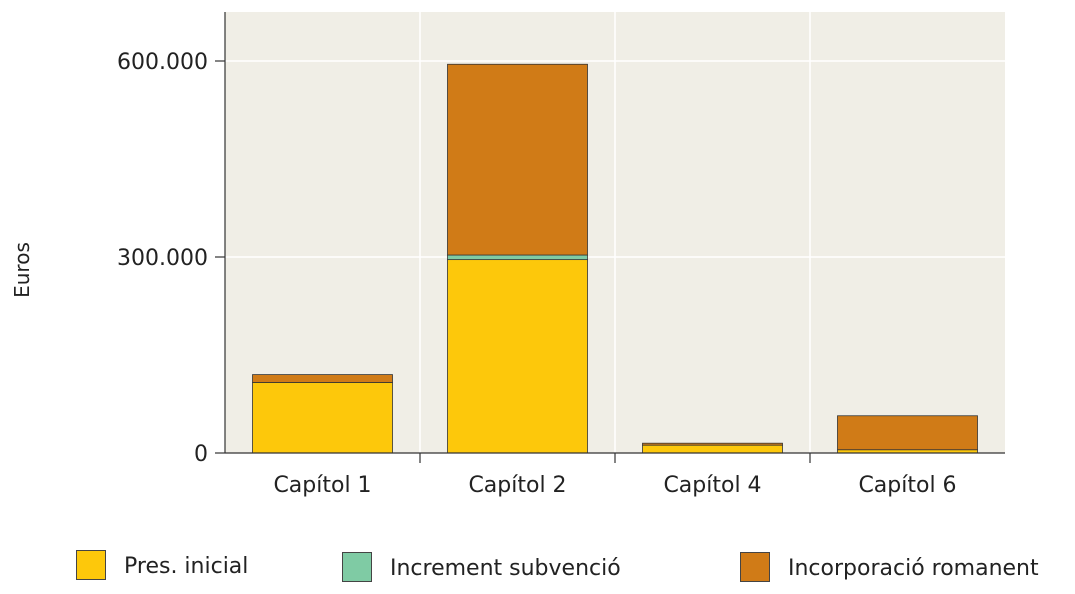 The height and width of the screenshot is (594, 1075). I want to click on legend-swatch-pres-inicial, so click(91, 565).